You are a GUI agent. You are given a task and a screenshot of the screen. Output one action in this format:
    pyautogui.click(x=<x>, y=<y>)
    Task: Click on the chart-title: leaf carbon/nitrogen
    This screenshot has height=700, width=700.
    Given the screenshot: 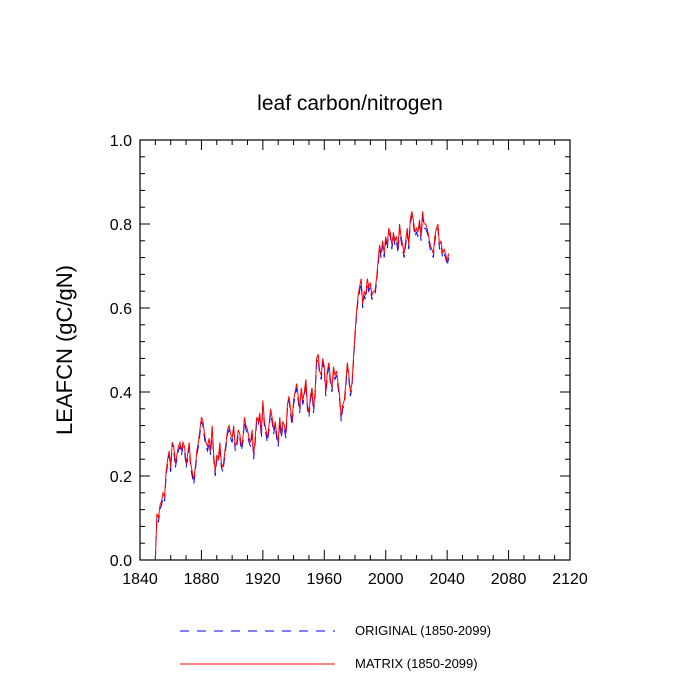 What is the action you would take?
    pyautogui.click(x=350, y=103)
    